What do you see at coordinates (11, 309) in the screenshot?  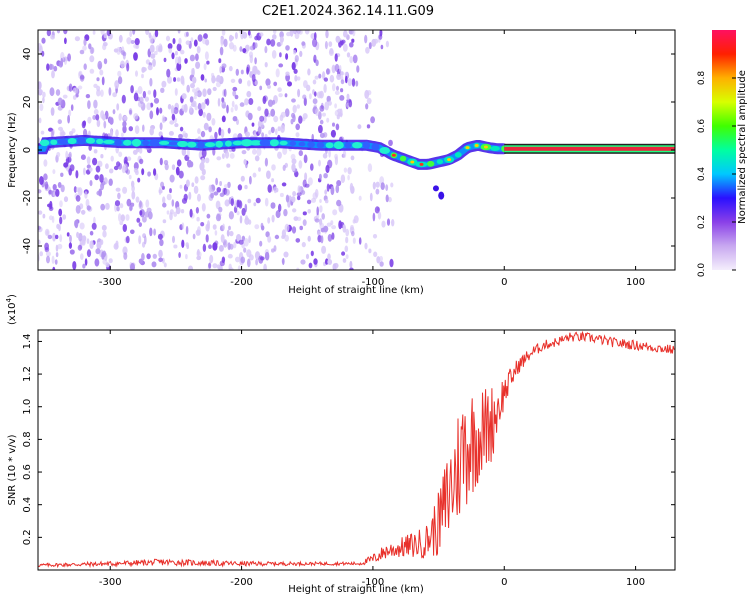 I see `snr-y-multiplier: (x104)` at bounding box center [11, 309].